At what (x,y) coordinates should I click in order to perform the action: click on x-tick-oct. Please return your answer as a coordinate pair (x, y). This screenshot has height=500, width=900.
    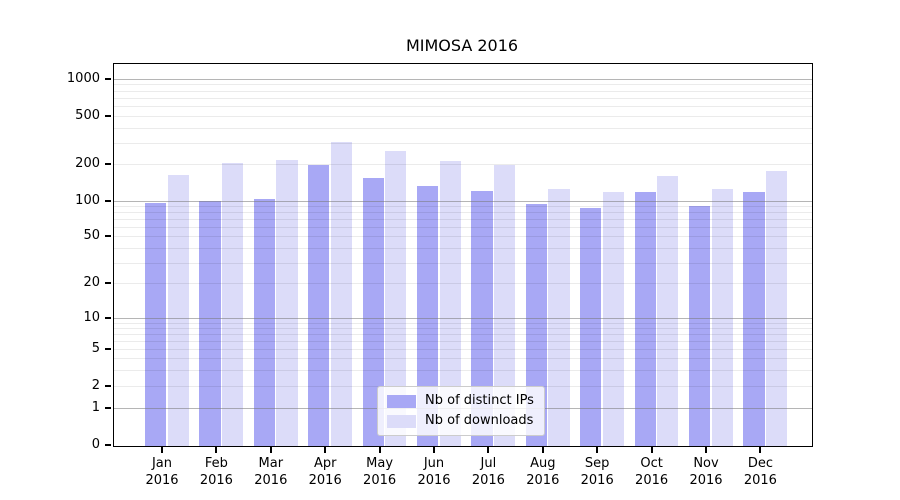
    Looking at the image, I should click on (651, 450).